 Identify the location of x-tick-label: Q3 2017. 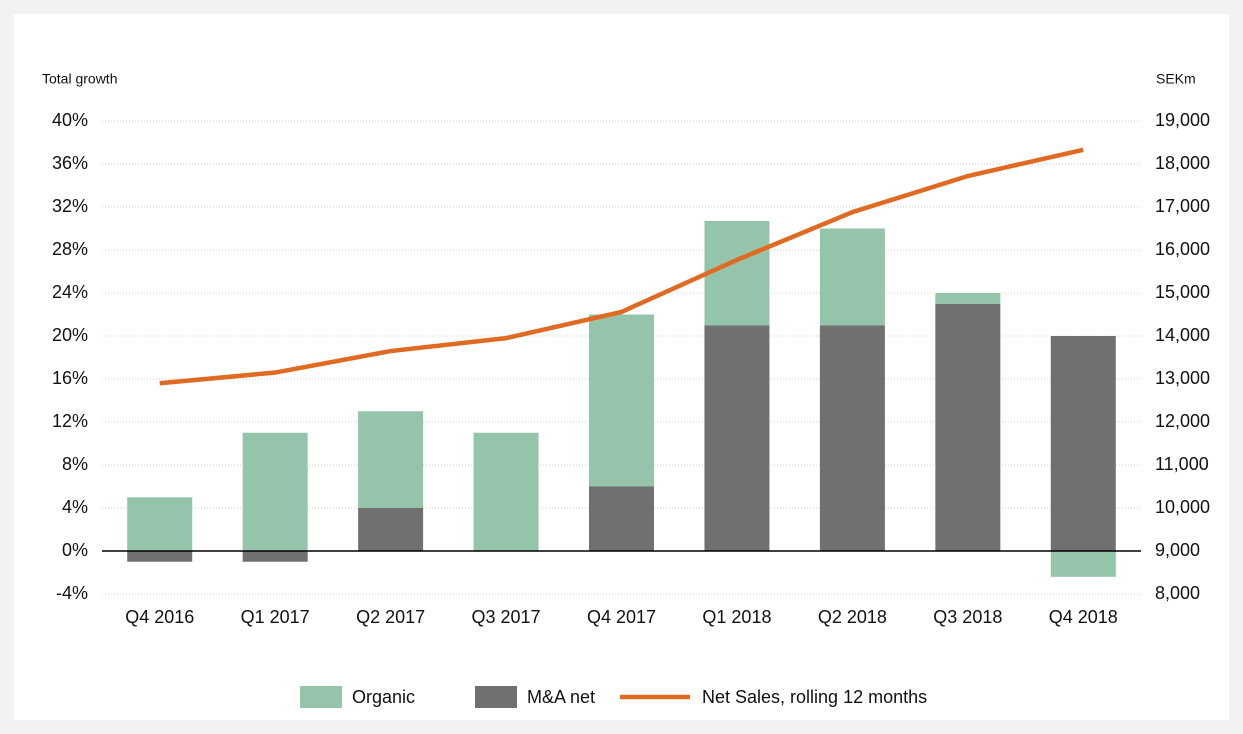
(506, 617).